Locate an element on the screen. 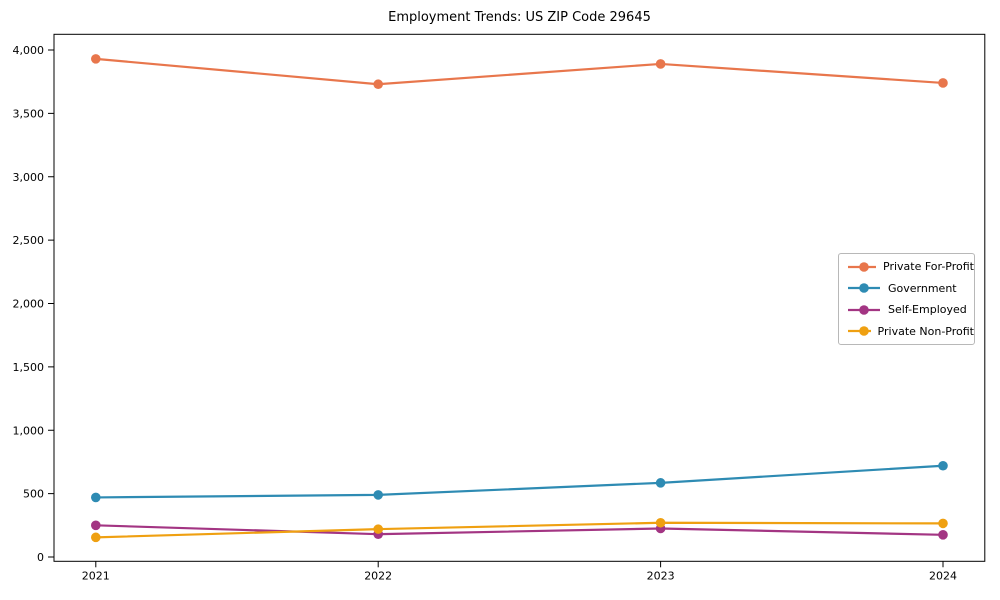 The image size is (1000, 600). y-axis-tick-label: 4,000 is located at coordinates (29, 50).